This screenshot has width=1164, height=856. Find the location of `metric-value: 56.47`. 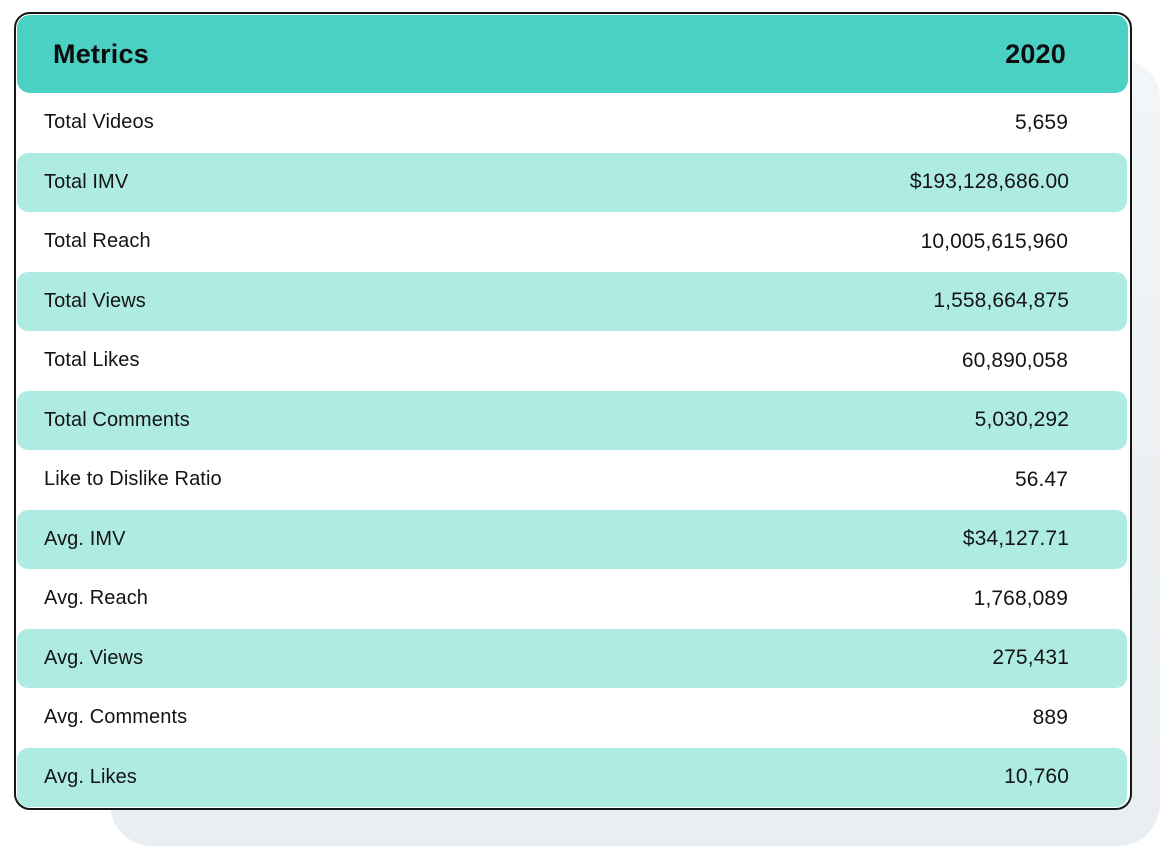

metric-value: 56.47 is located at coordinates (1041, 479).